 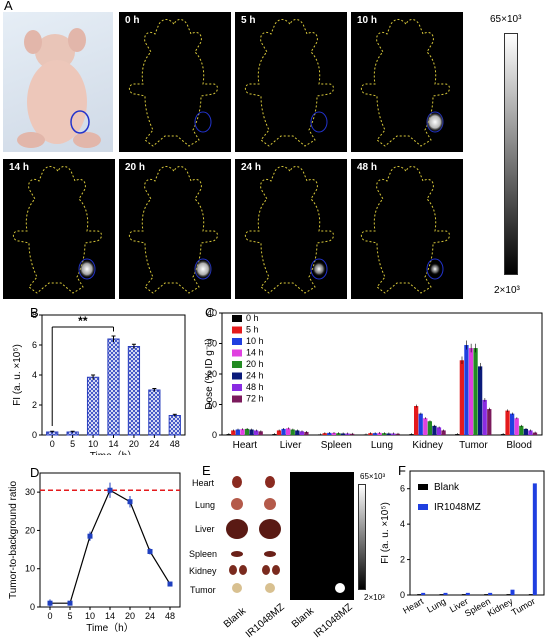 What do you see at coordinates (90, 616) in the screenshot?
I see `x-tick-label: 10` at bounding box center [90, 616].